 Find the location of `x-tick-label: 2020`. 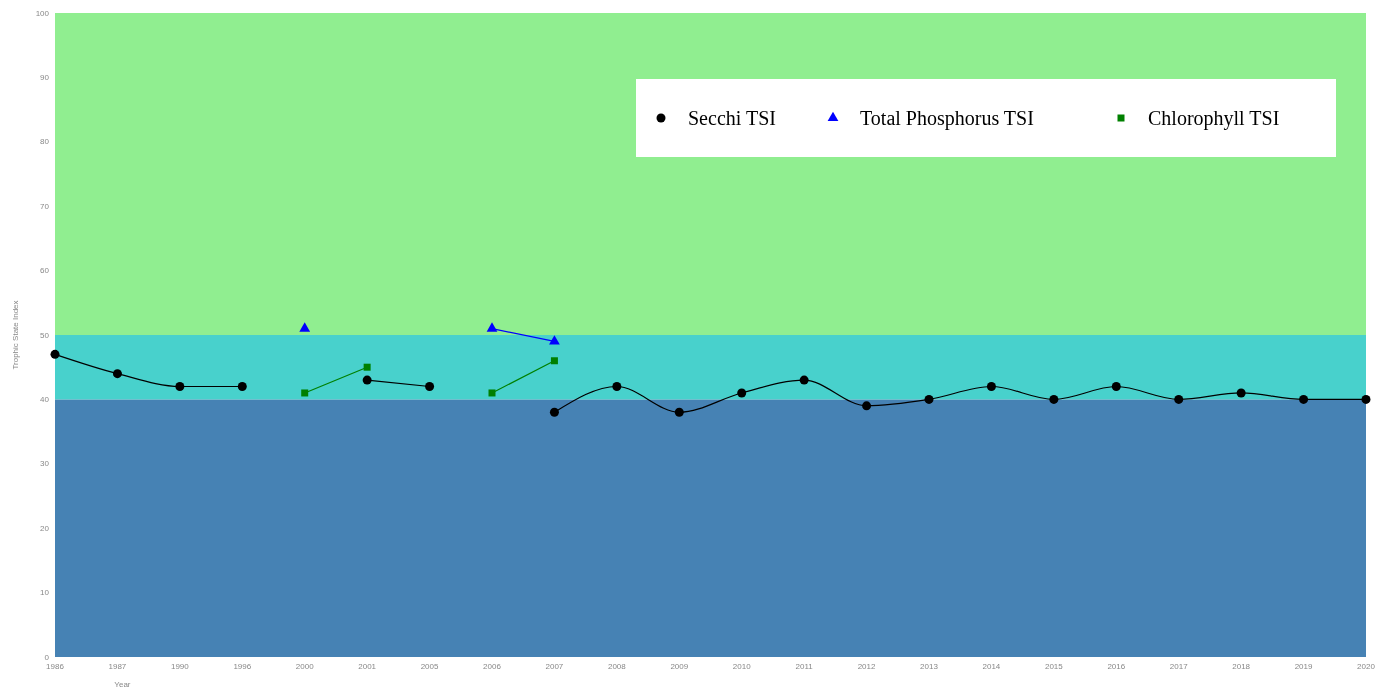

x-tick-label: 2020 is located at coordinates (1366, 666).